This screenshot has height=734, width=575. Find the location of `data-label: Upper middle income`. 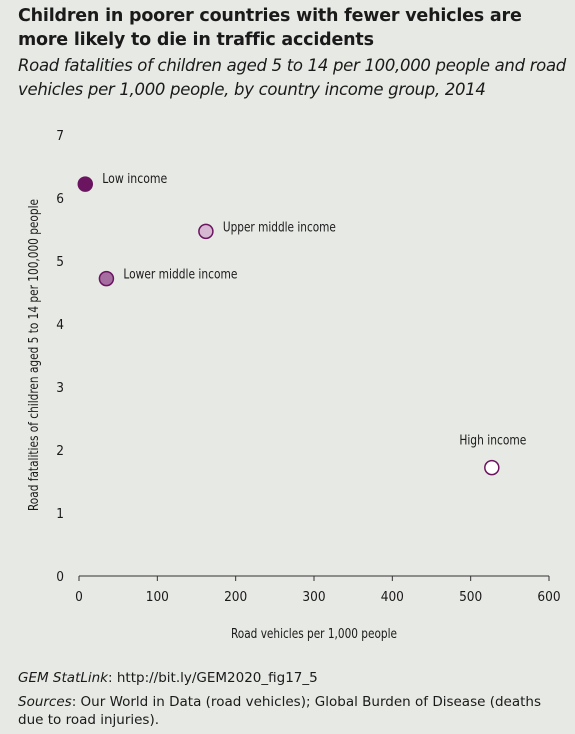

data-label: Upper middle income is located at coordinates (279, 227).